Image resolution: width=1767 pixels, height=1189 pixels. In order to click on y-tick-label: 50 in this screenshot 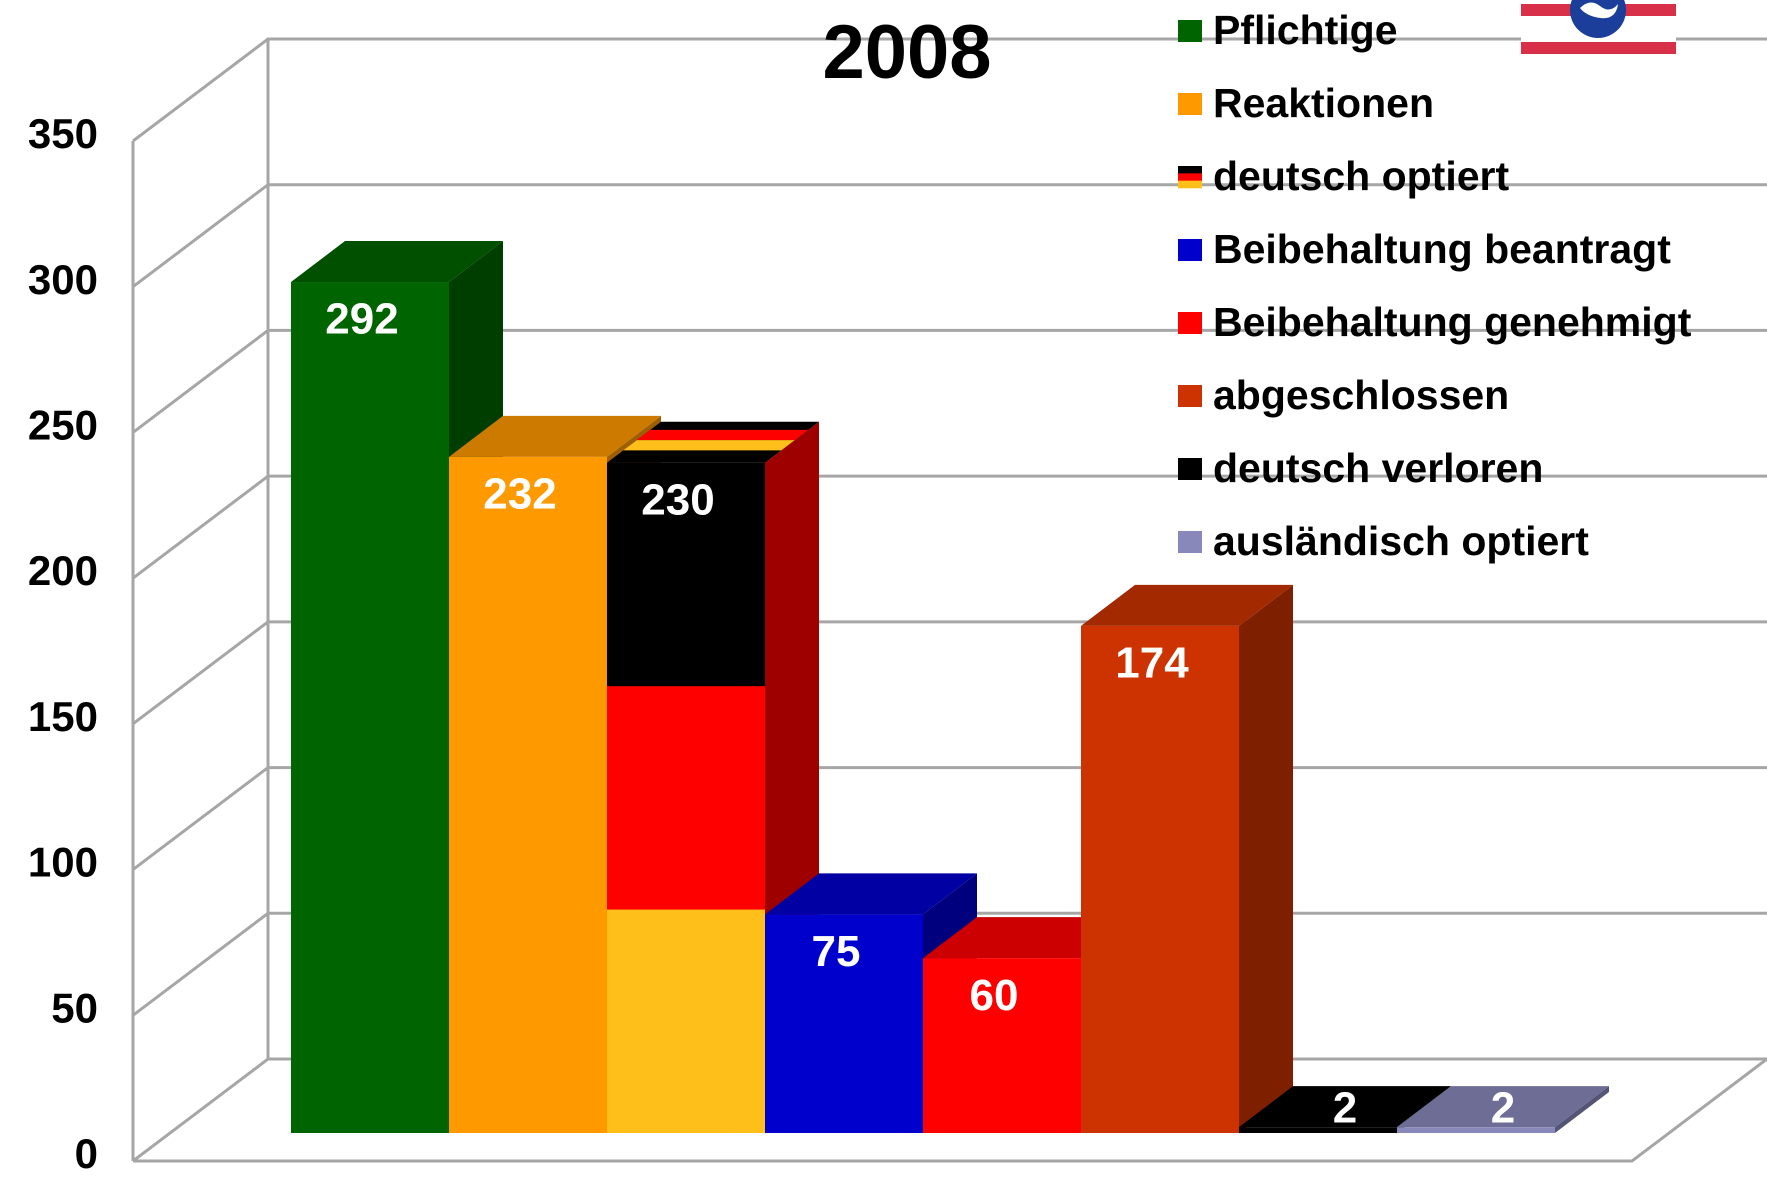, I will do `click(74, 1007)`.